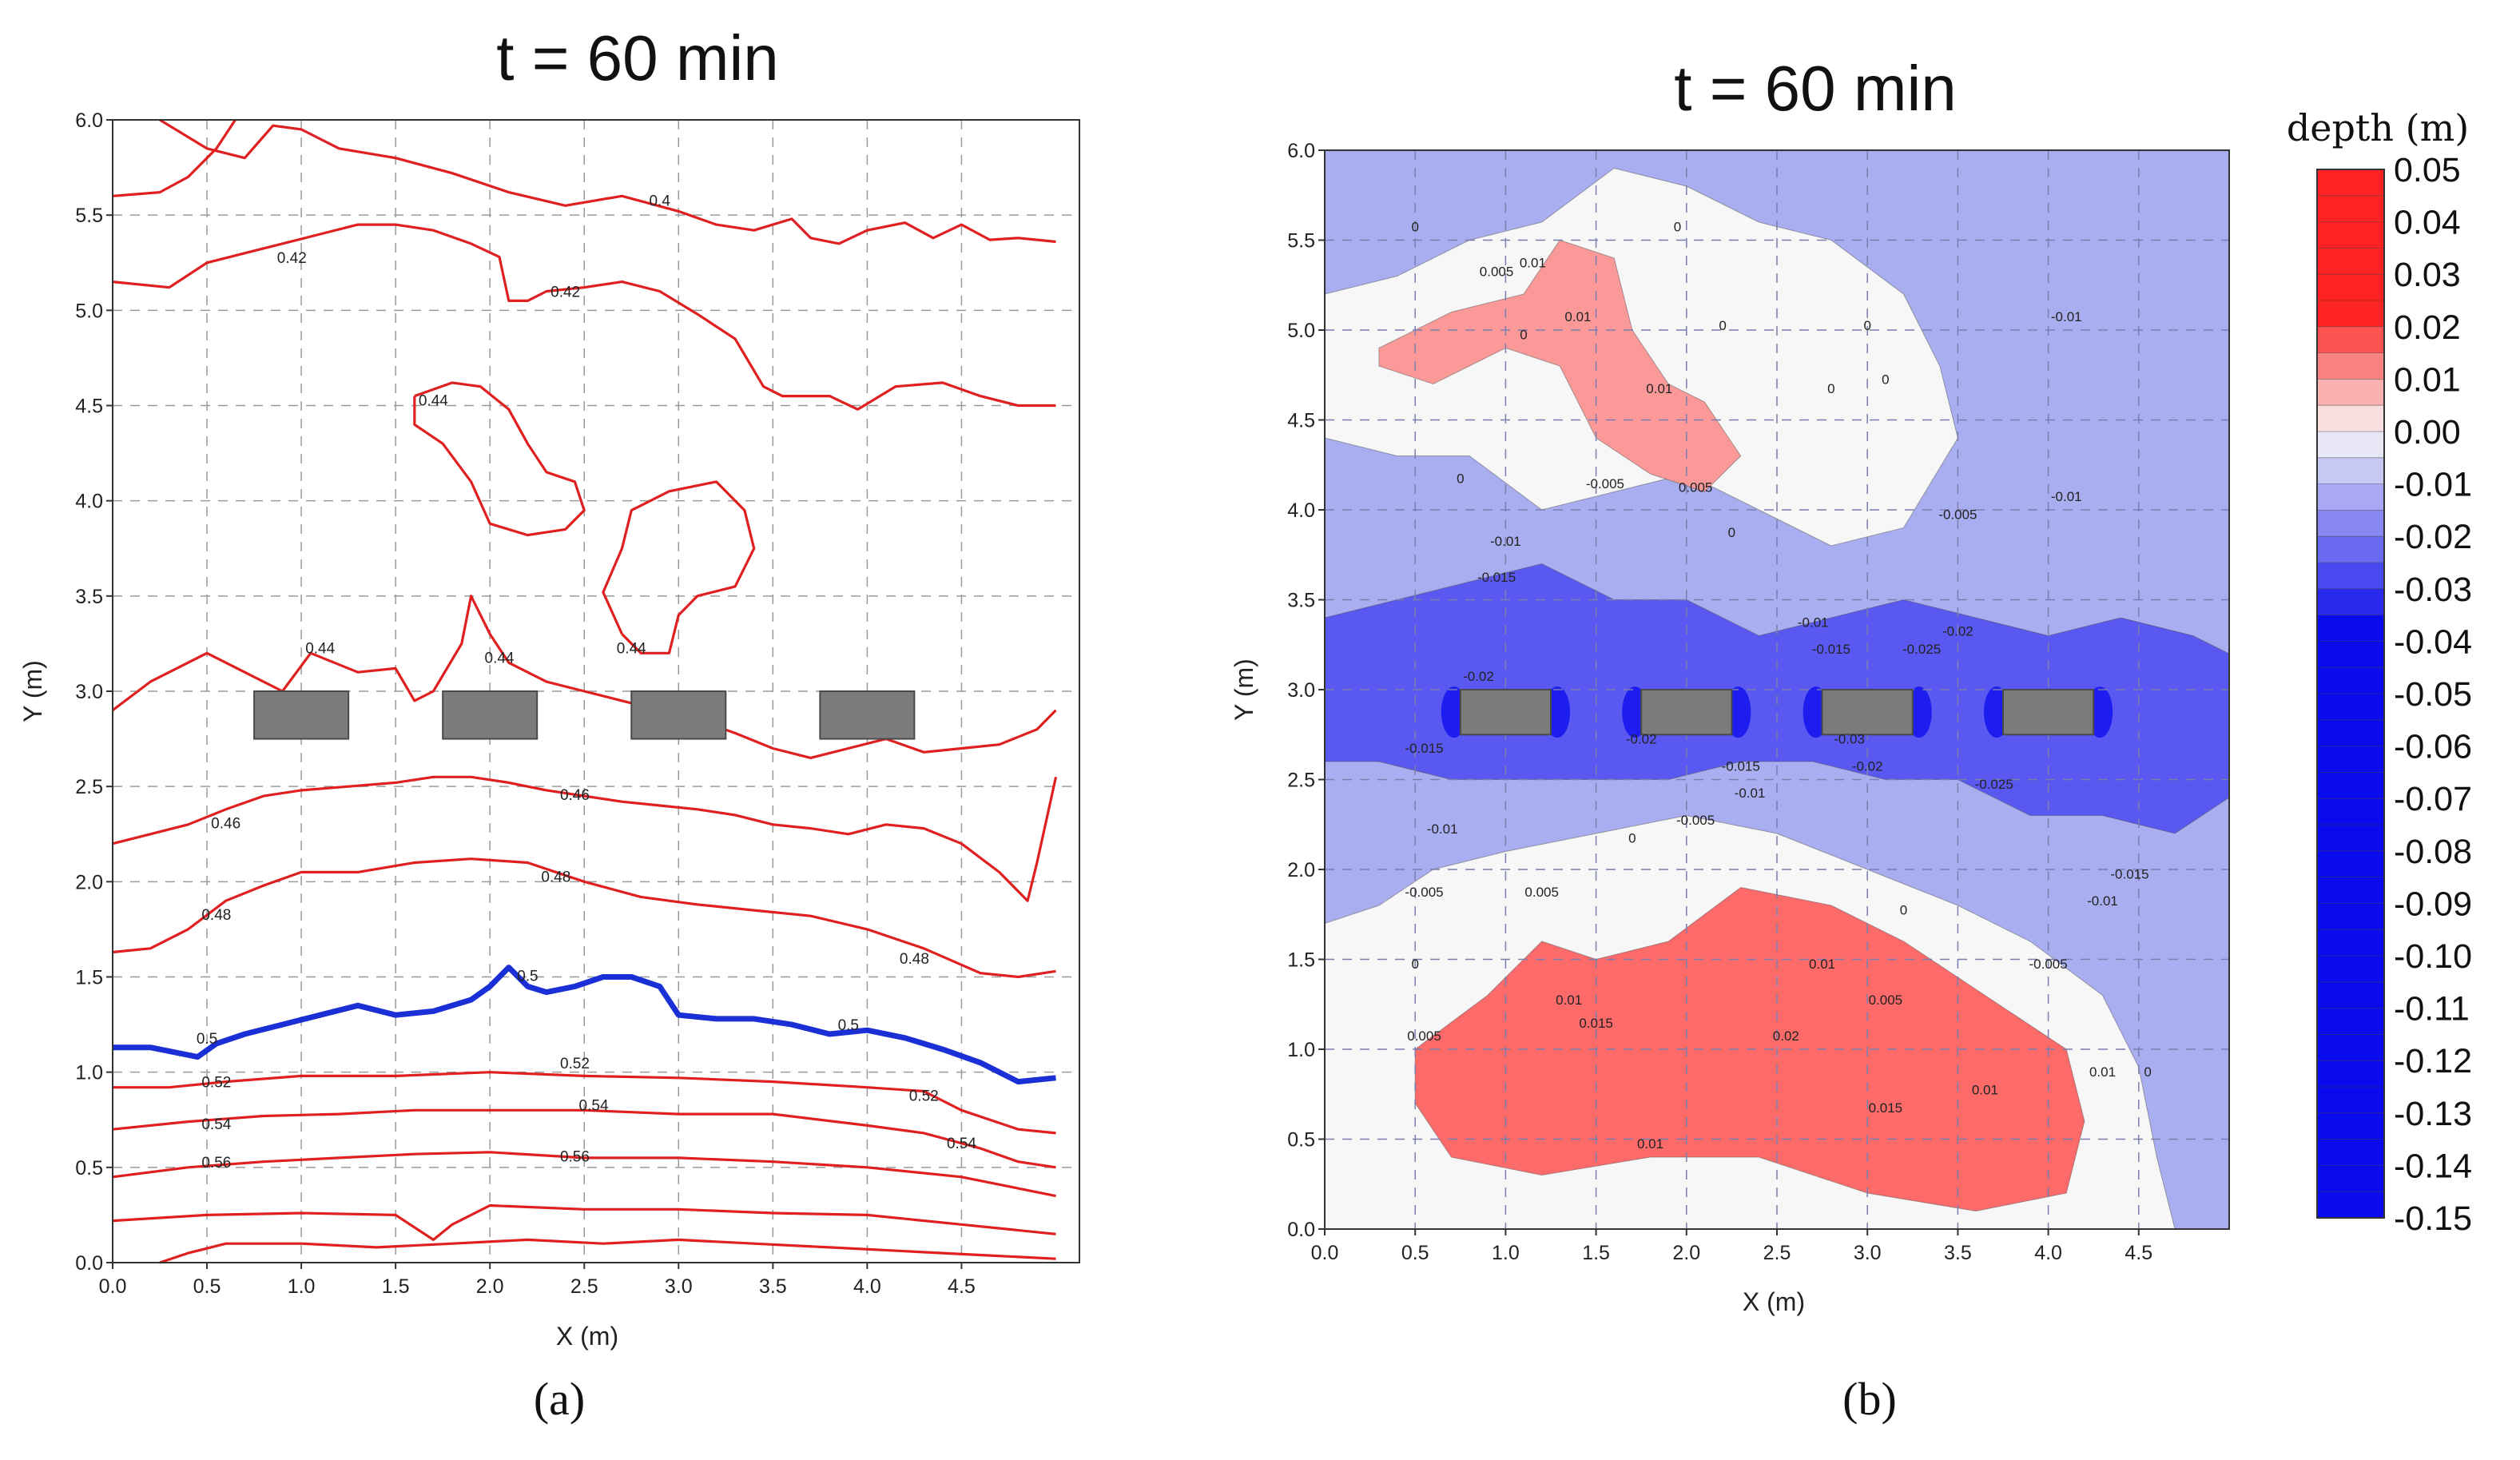 The width and height of the screenshot is (2520, 1460). Describe the element at coordinates (2433, 537) in the screenshot. I see `colorbar-tick-label: -0.02` at that location.